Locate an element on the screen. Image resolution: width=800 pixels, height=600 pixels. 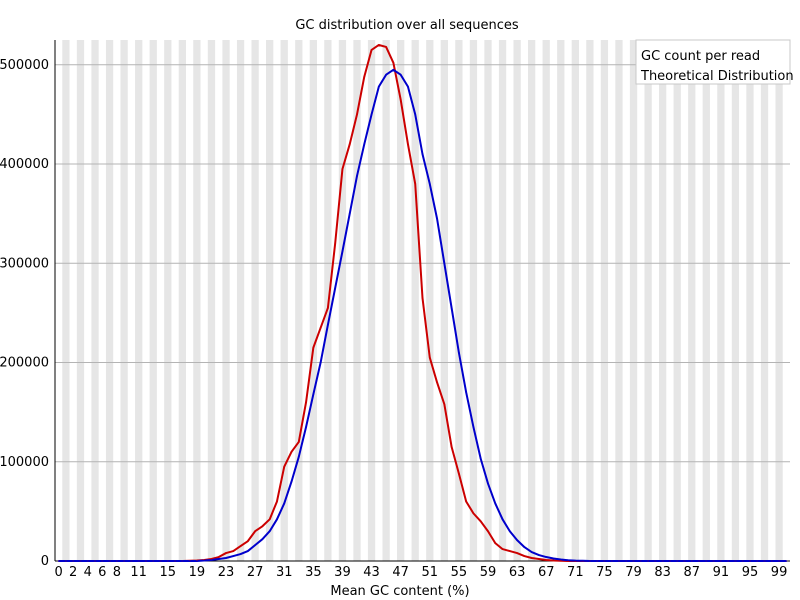
x-tick-label: 83 is located at coordinates (662, 572).